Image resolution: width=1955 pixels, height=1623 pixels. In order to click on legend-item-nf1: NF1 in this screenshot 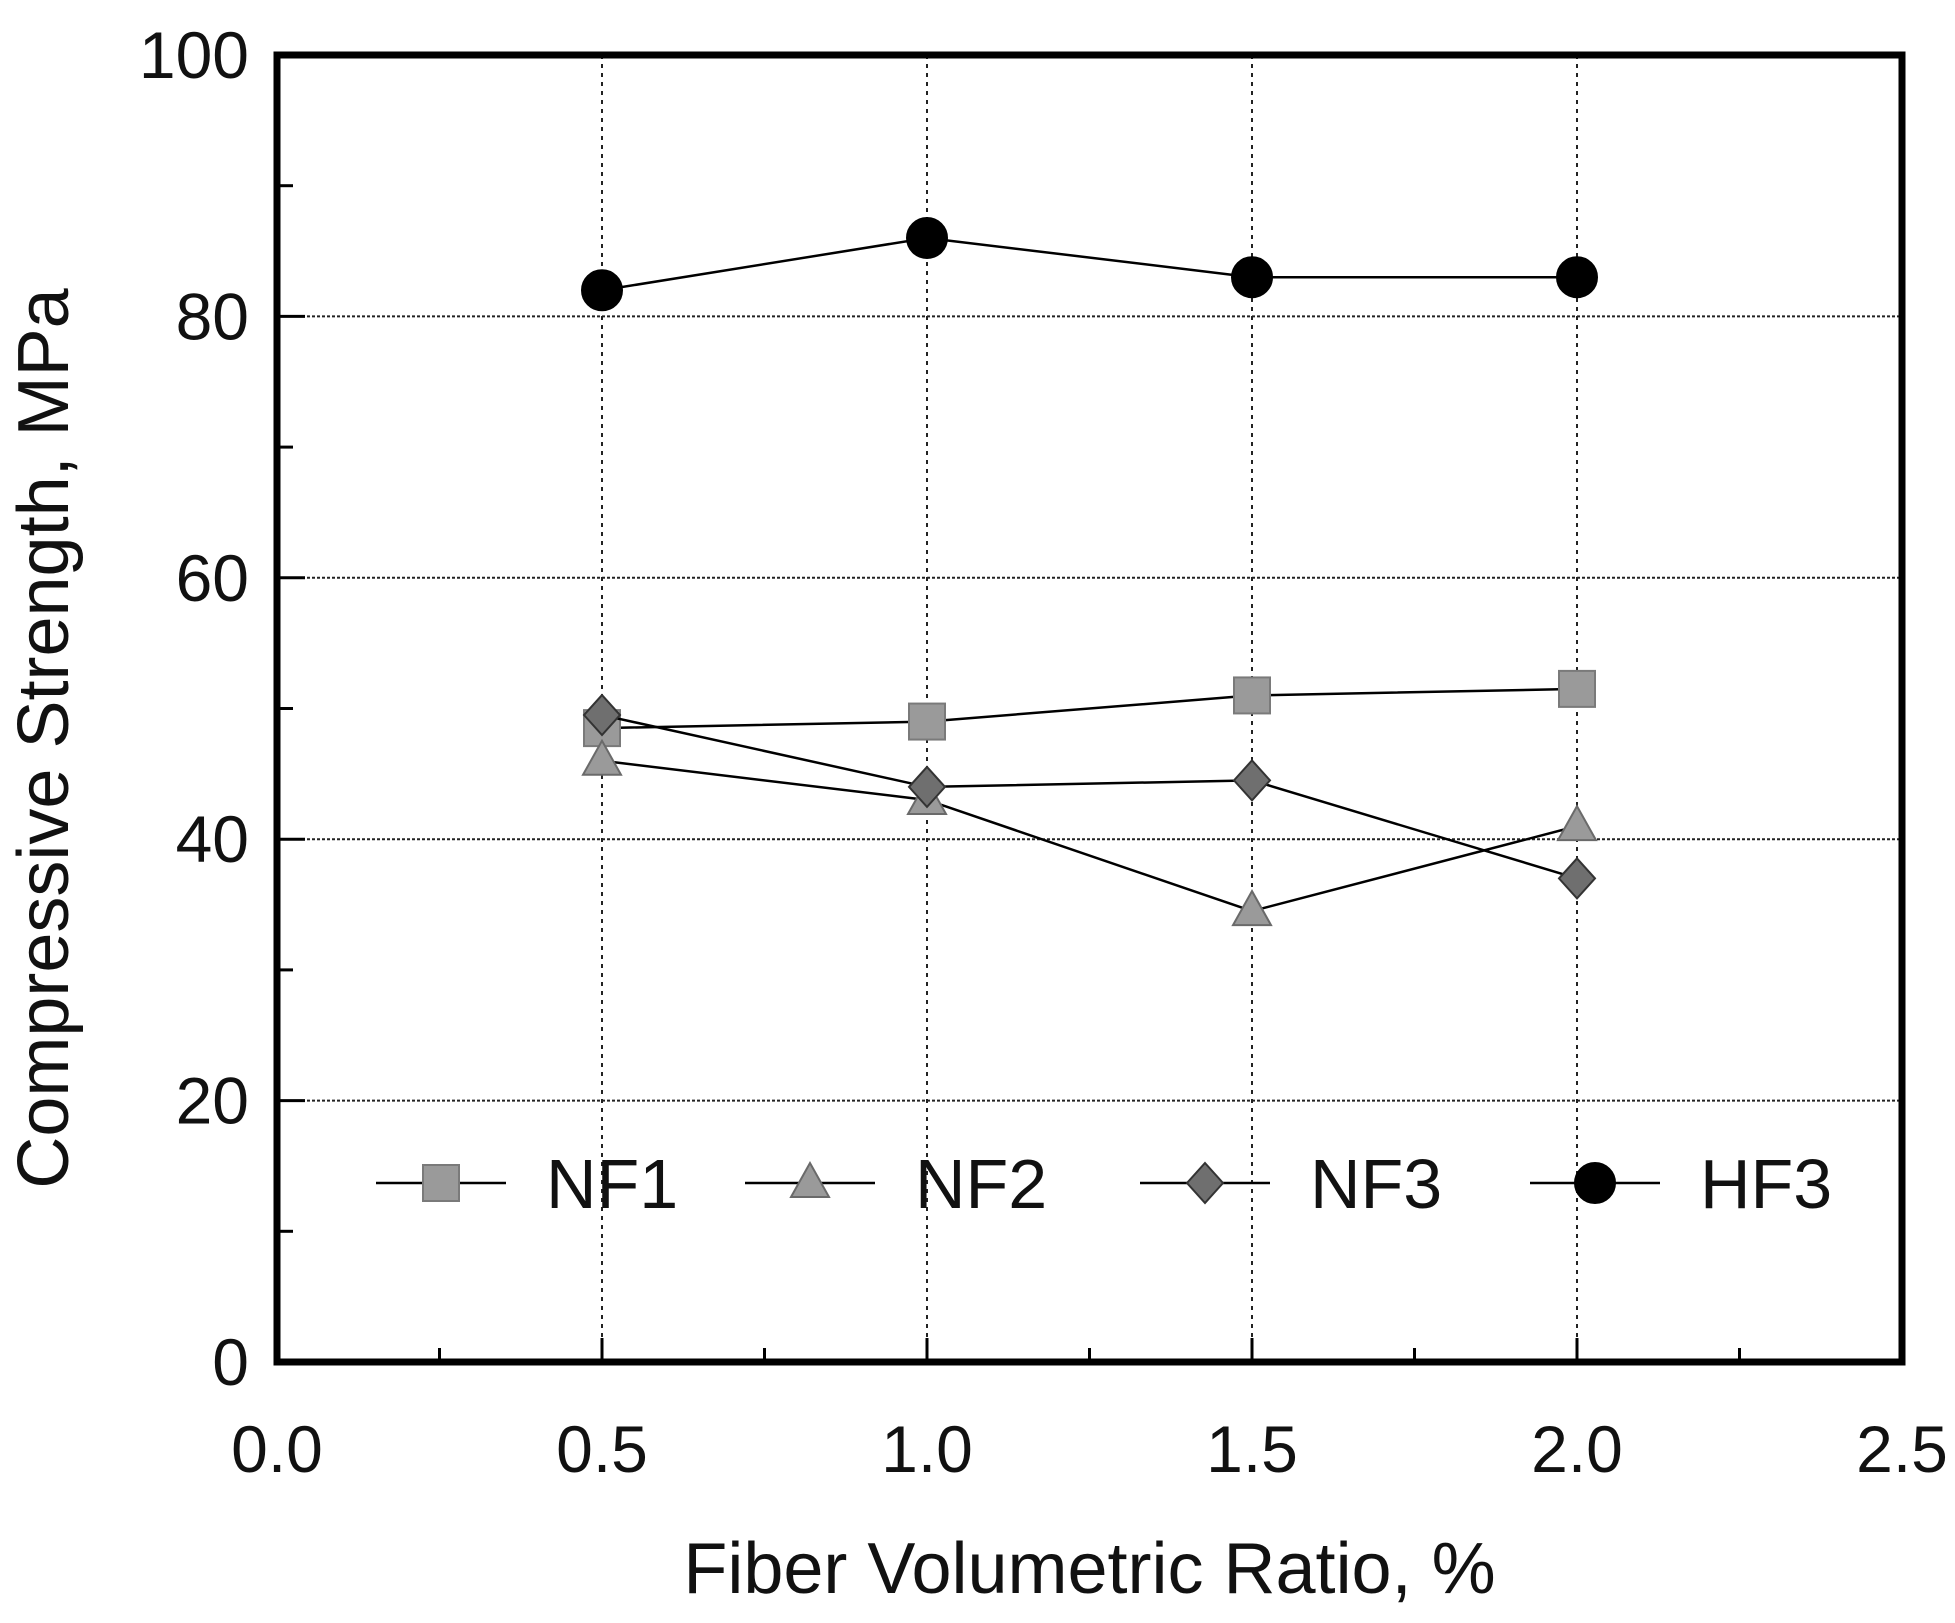, I will do `click(527, 1184)`.